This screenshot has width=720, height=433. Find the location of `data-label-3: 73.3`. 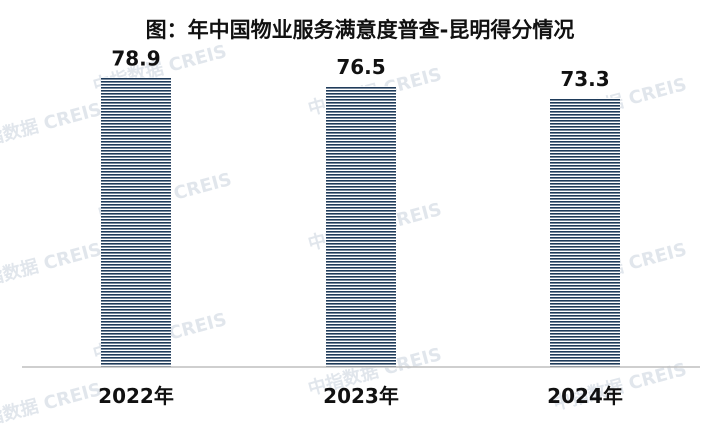

data-label-3: 73.3 is located at coordinates (584, 79).